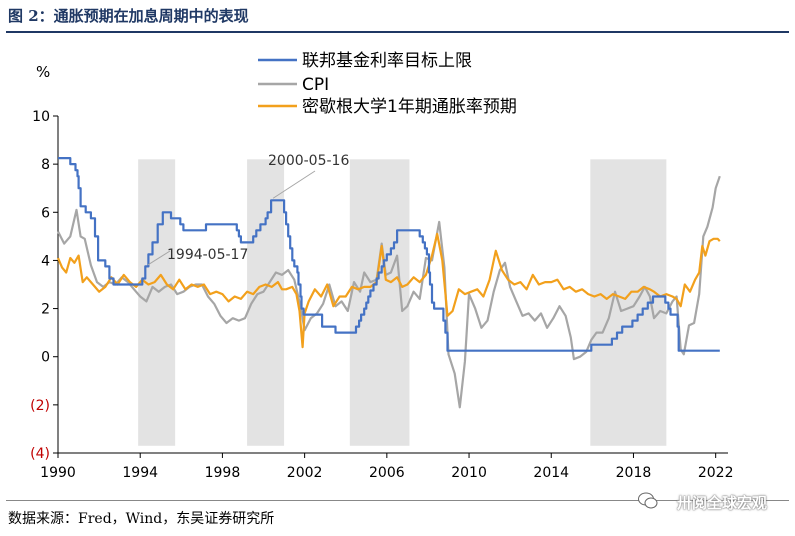 This screenshot has height=536, width=795. I want to click on x-tick-label: 2018, so click(634, 473).